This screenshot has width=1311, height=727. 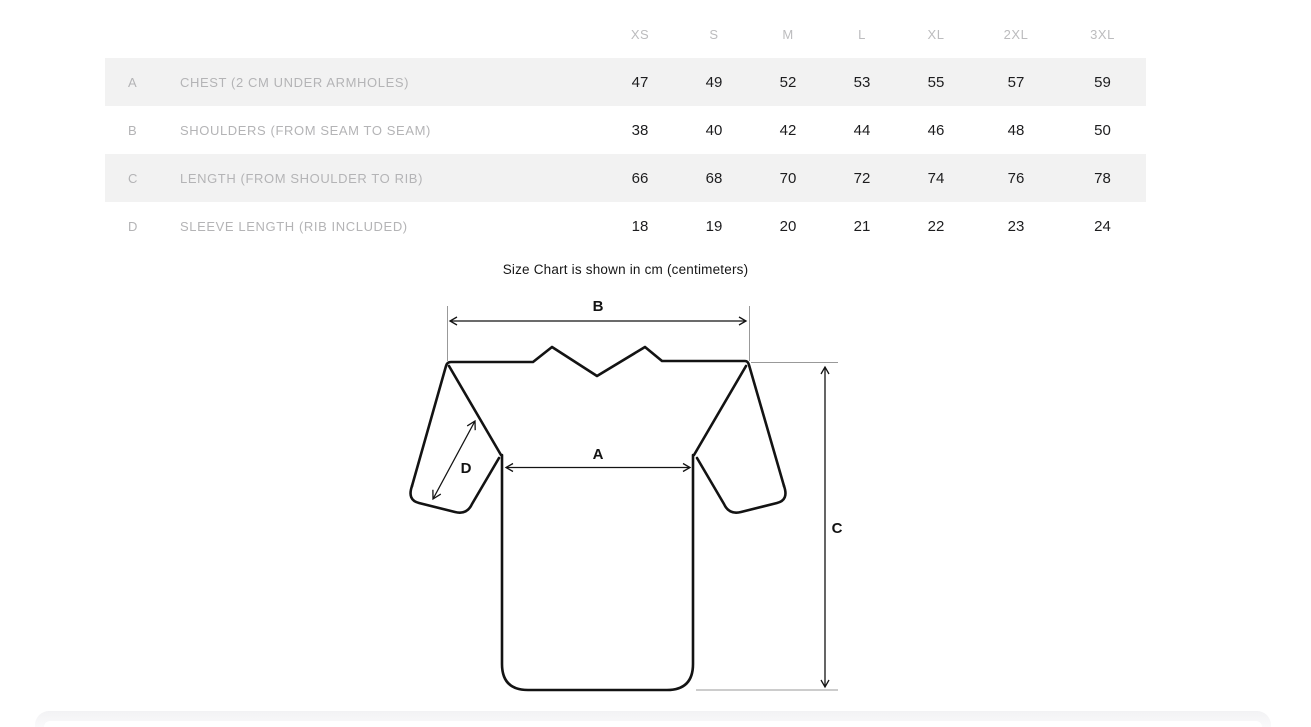 I want to click on column-header-2xl: 2XL, so click(x=1016, y=34).